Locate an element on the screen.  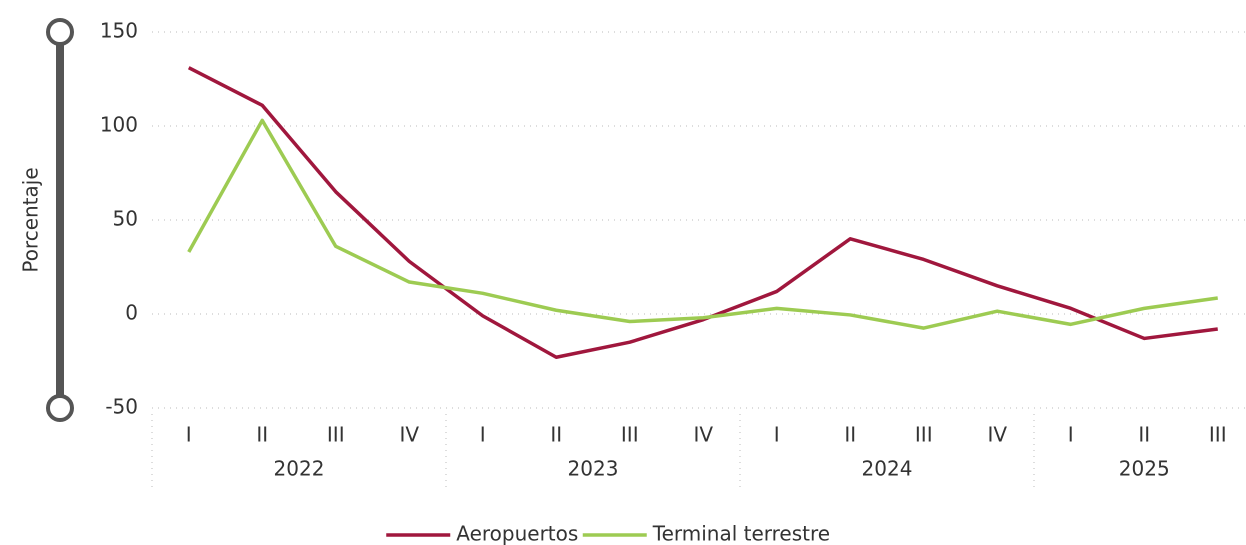
y-tick-label: 0 is located at coordinates (131, 313).